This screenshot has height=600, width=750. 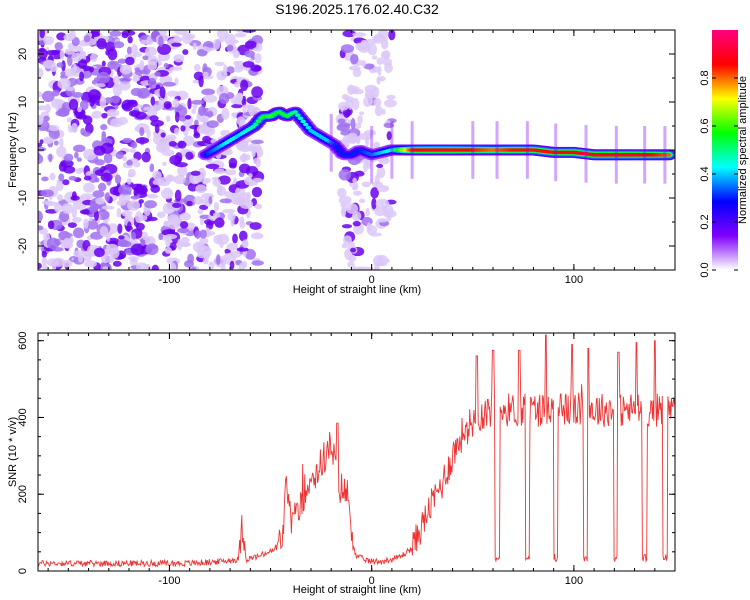 What do you see at coordinates (725, 150) in the screenshot?
I see `colorbar-gradient` at bounding box center [725, 150].